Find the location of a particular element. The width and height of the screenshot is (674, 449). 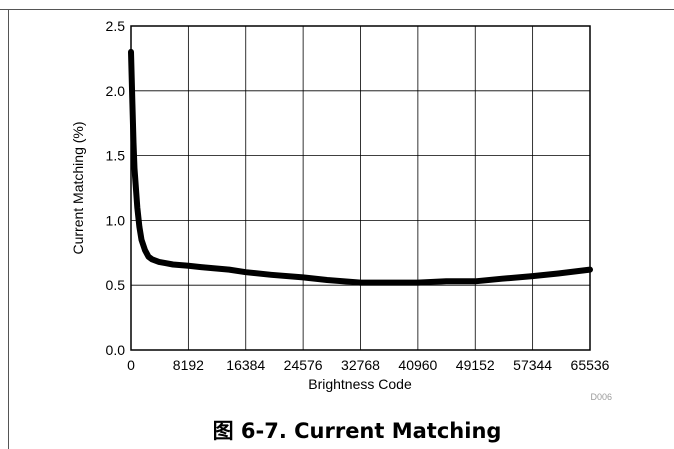

x-tick-label: 32768 is located at coordinates (360, 365).